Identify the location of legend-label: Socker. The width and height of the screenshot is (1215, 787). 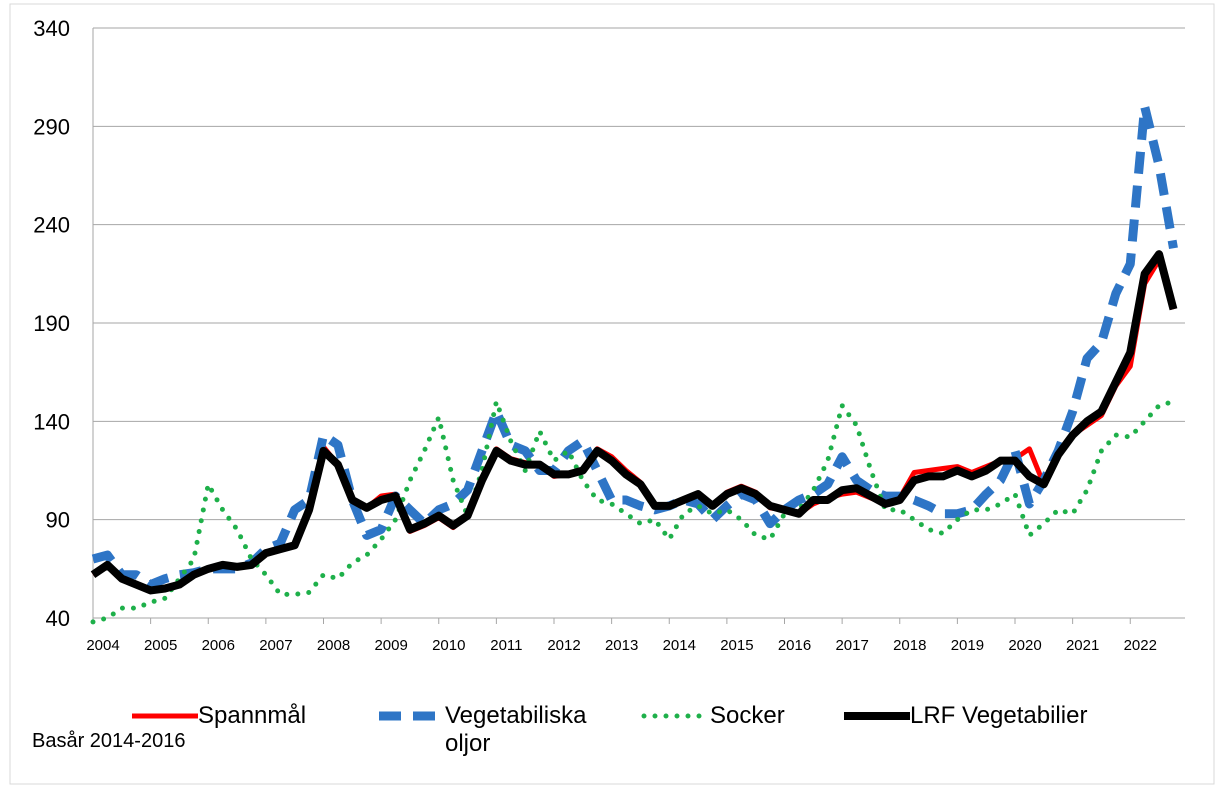
(747, 715).